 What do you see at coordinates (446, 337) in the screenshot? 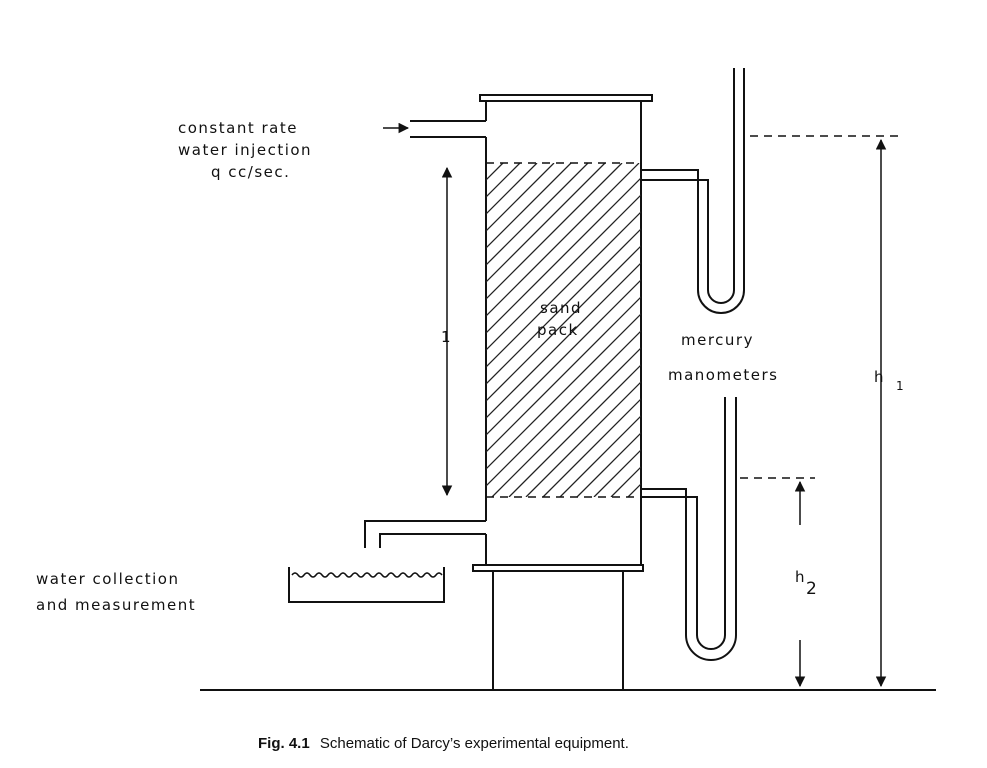
I see `length-label: 1` at bounding box center [446, 337].